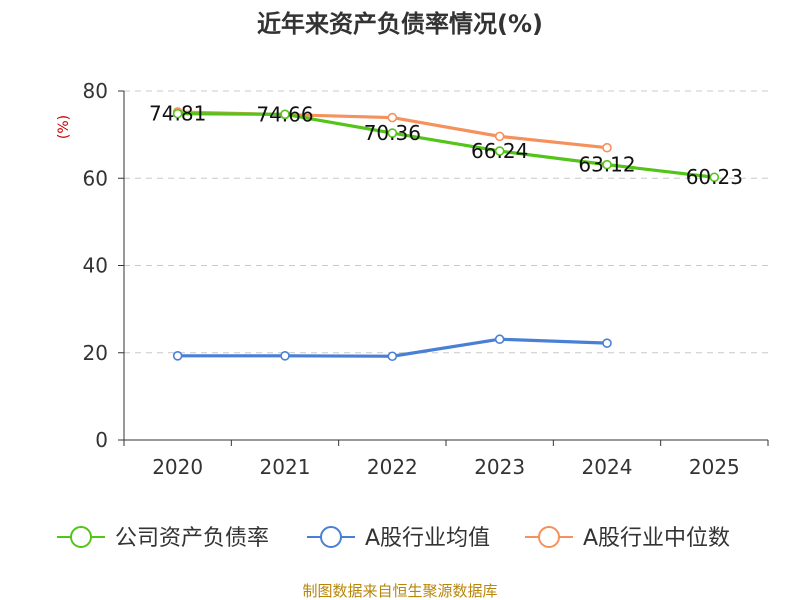 This screenshot has height=600, width=800. Describe the element at coordinates (427, 538) in the screenshot. I see `legend-label: A股行业均值` at that location.